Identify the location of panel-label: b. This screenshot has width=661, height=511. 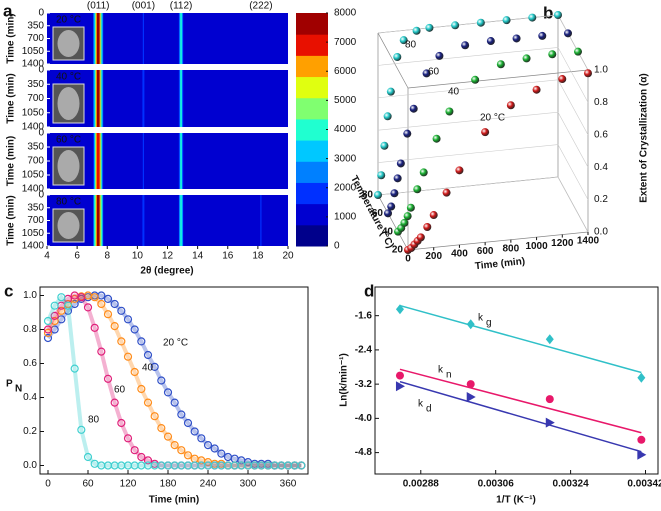
(548, 12).